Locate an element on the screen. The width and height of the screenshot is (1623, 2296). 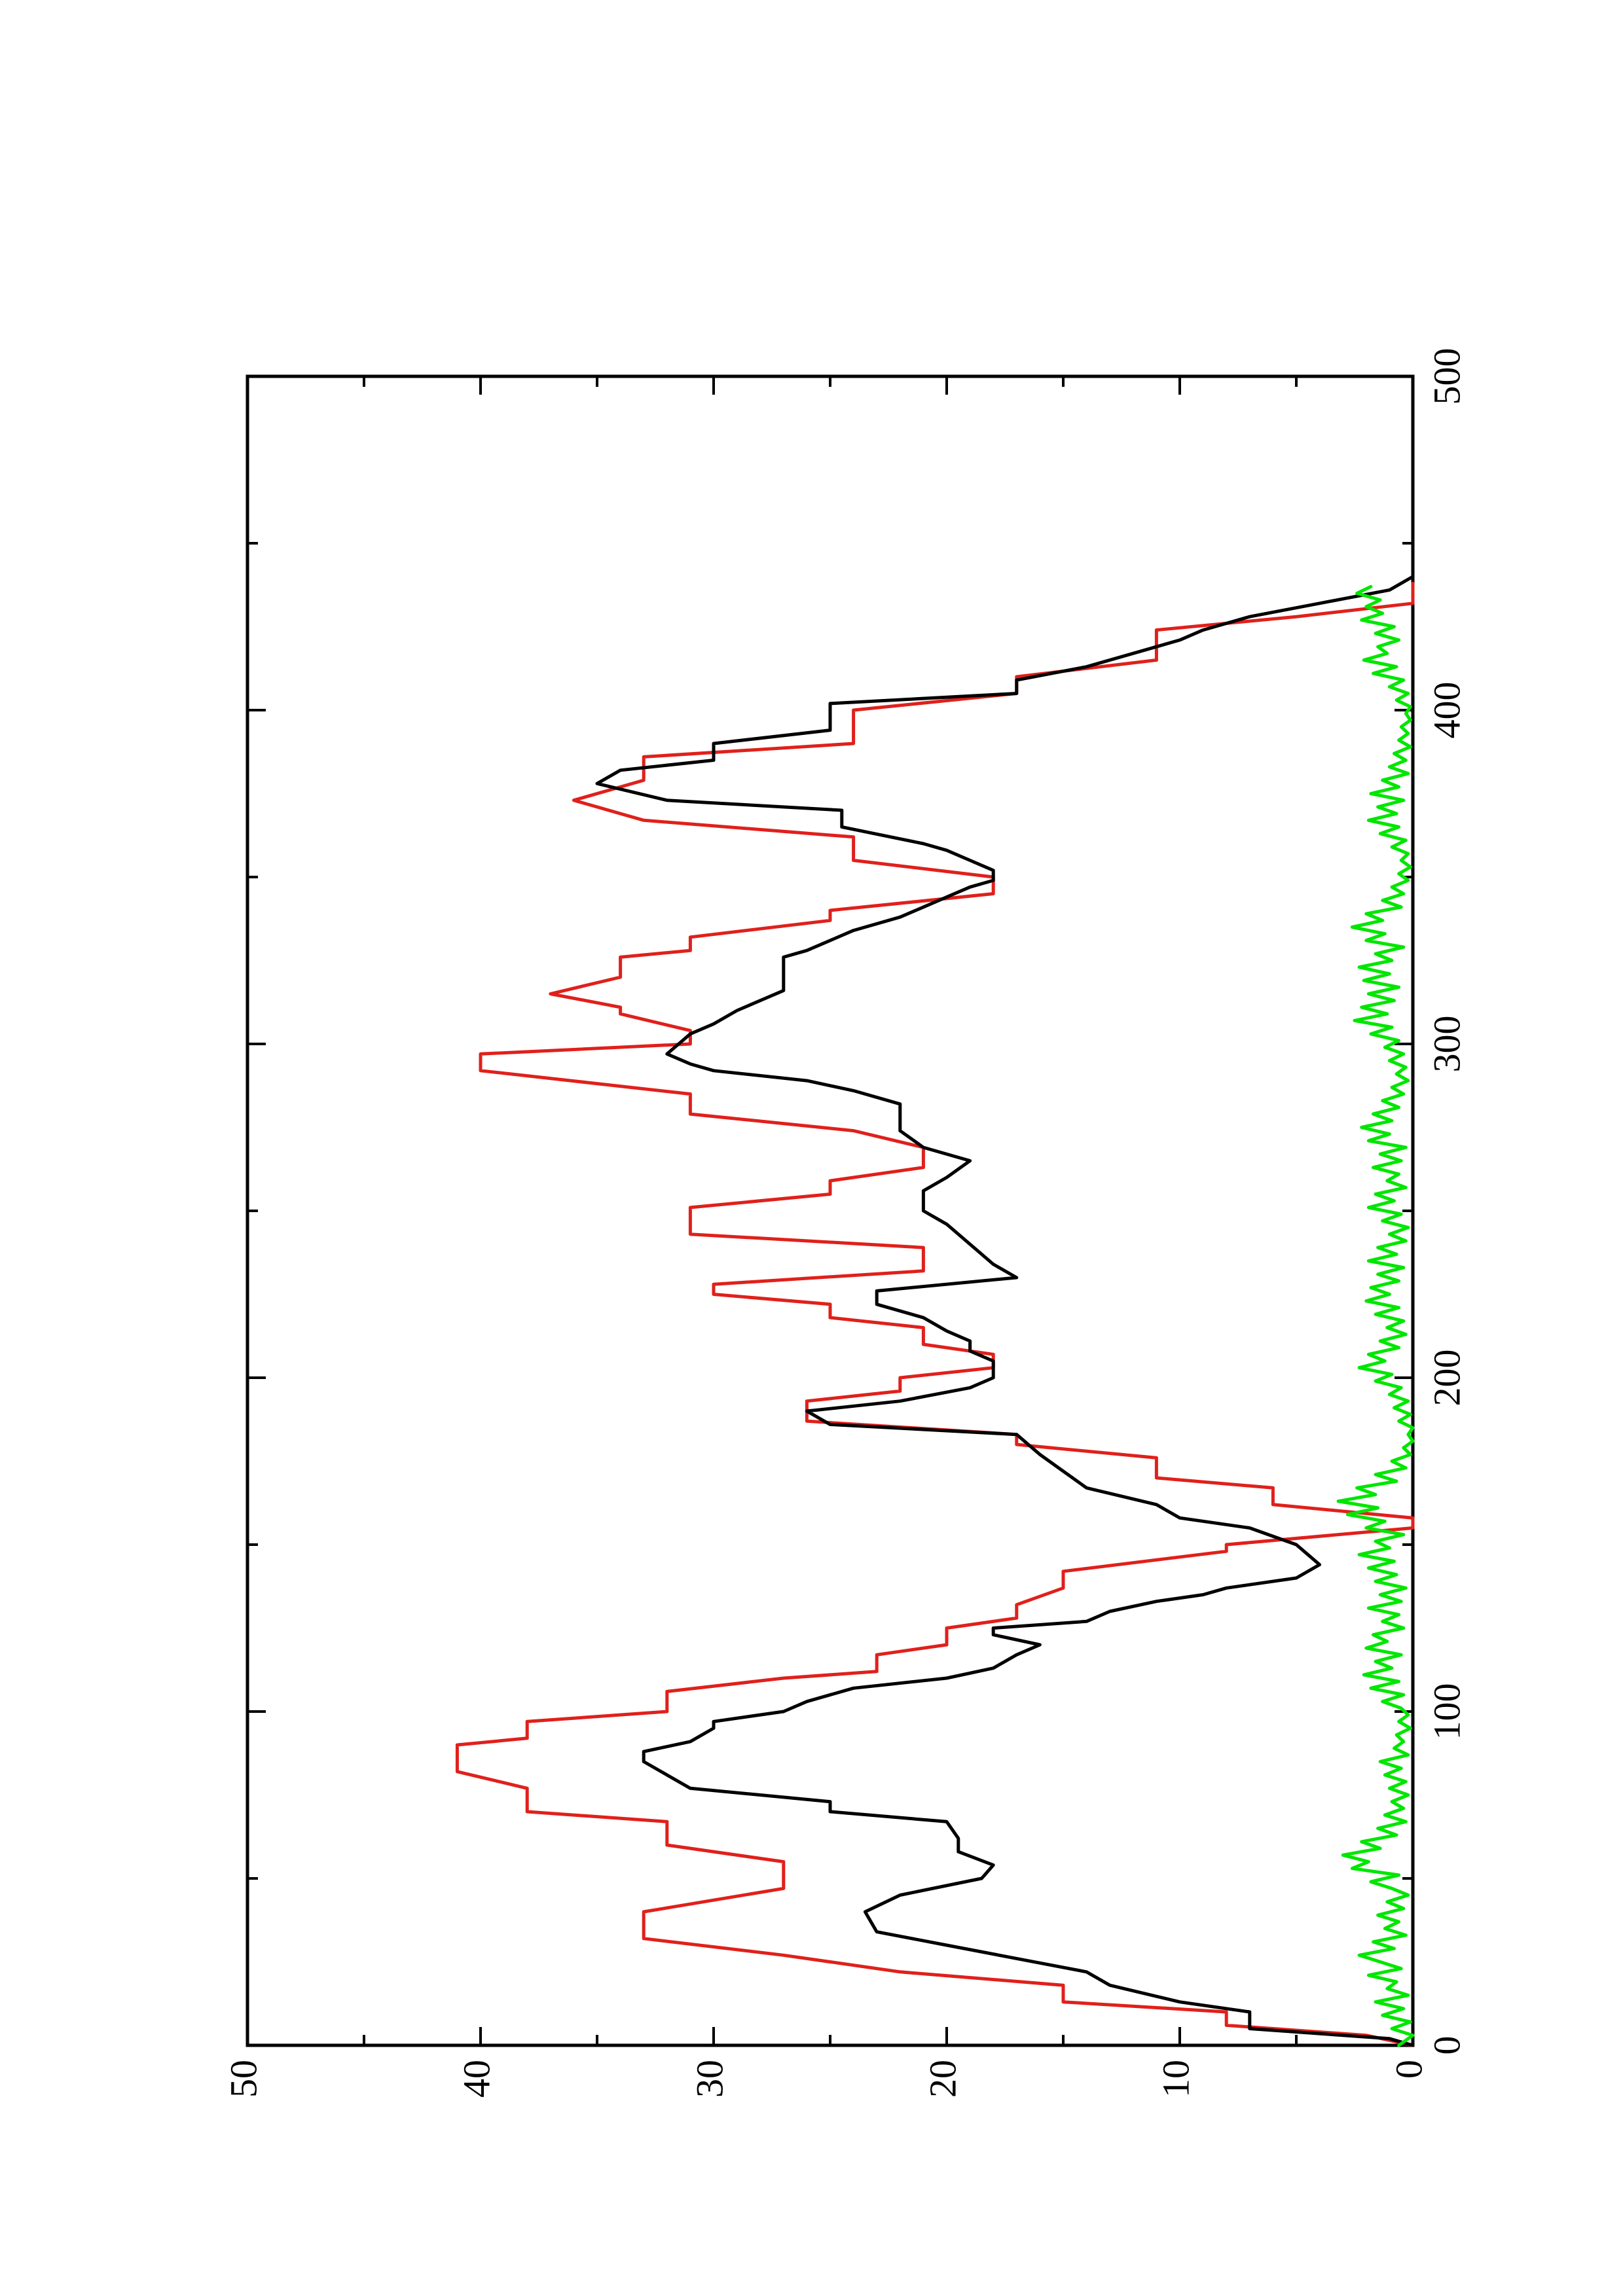
x-tick-label: 100 is located at coordinates (1446, 1711).